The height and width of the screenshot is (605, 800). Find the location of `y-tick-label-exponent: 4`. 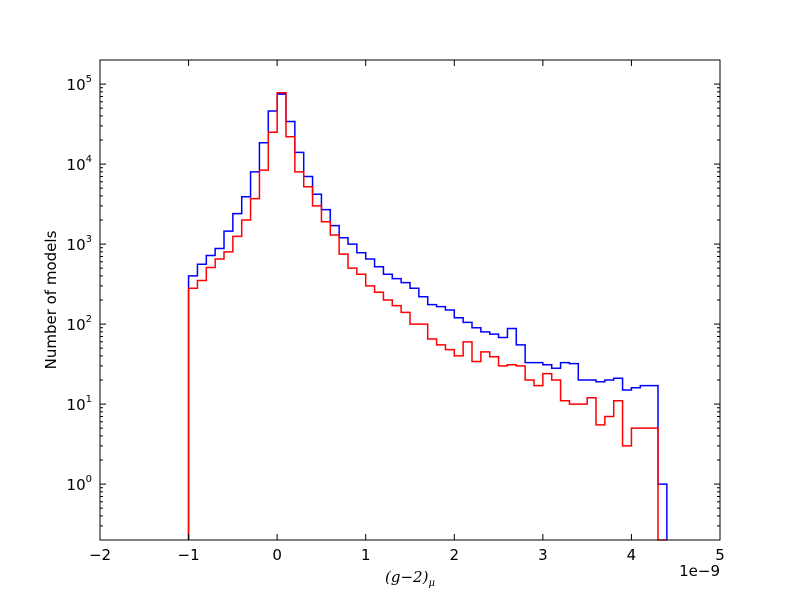

y-tick-label-exponent: 4 is located at coordinates (89, 159).